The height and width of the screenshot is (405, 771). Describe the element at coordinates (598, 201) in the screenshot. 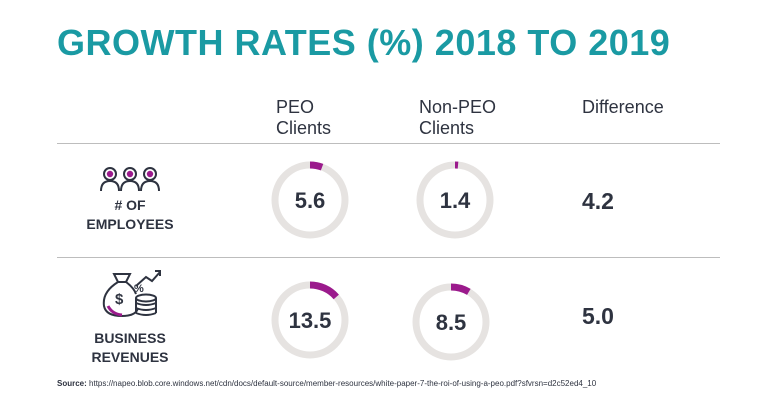

I see `difference-value-employees: 4.2` at that location.